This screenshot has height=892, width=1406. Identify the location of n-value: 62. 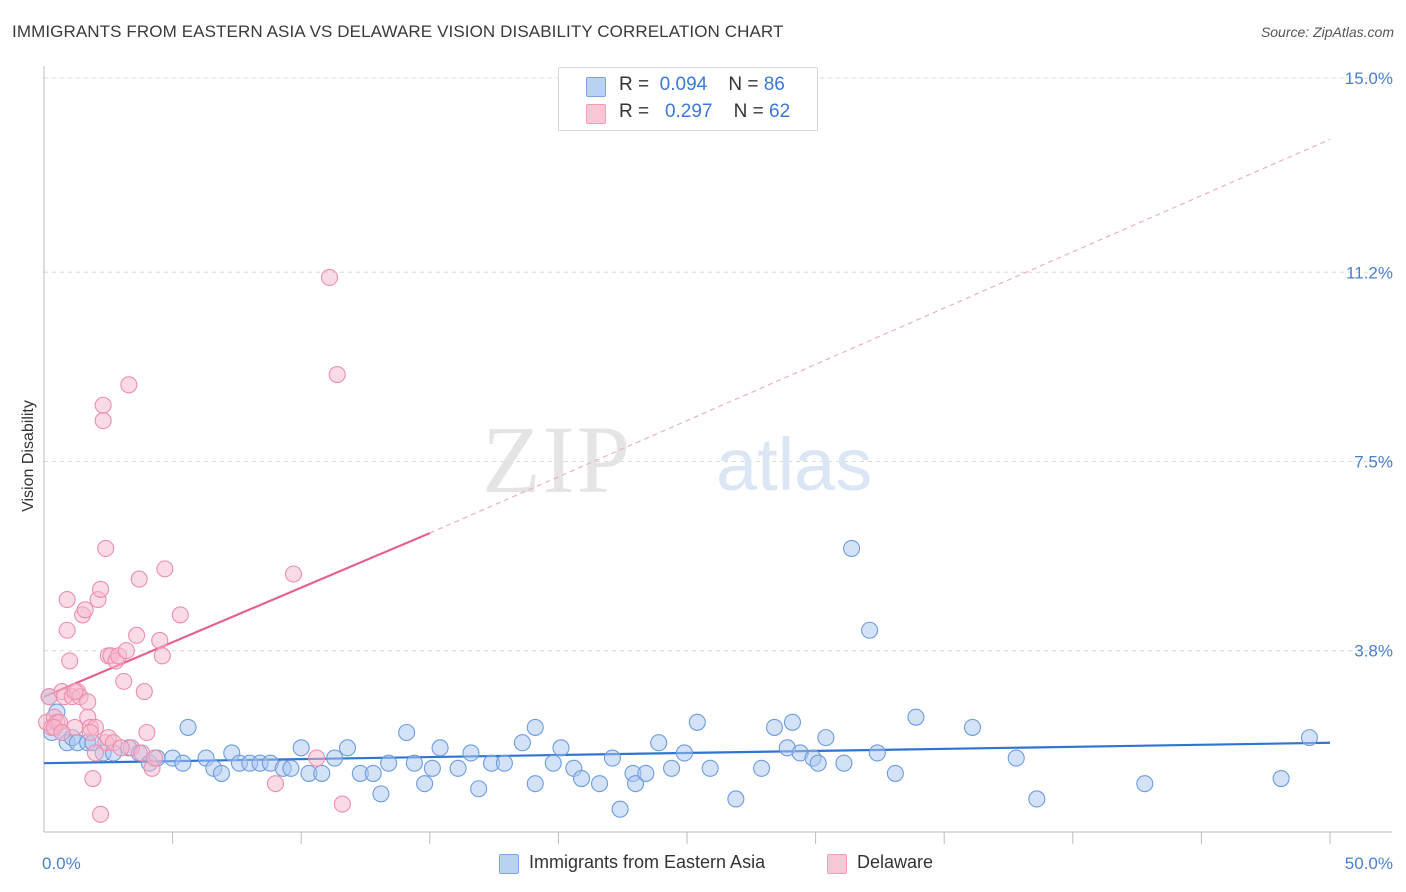
(780, 111).